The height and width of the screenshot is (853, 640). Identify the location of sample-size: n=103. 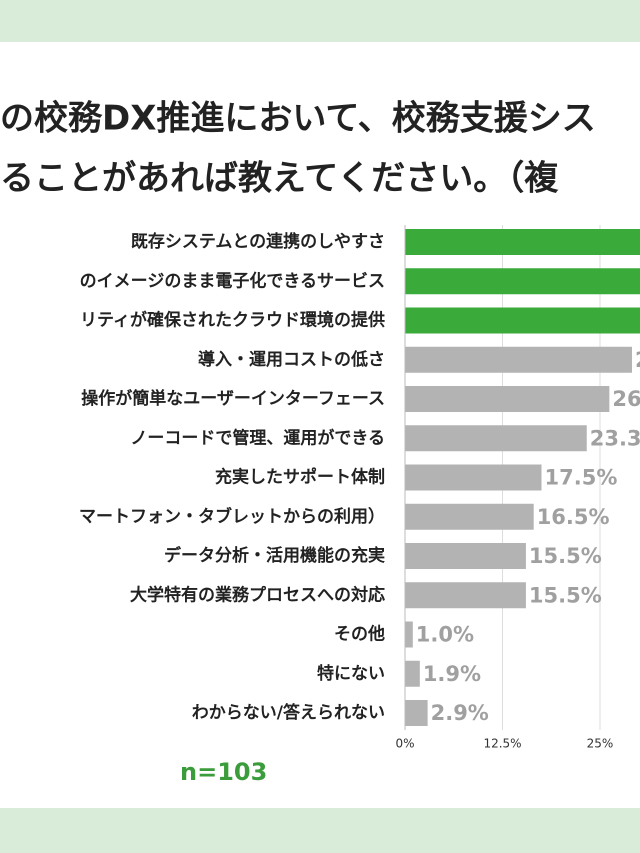
(223, 772).